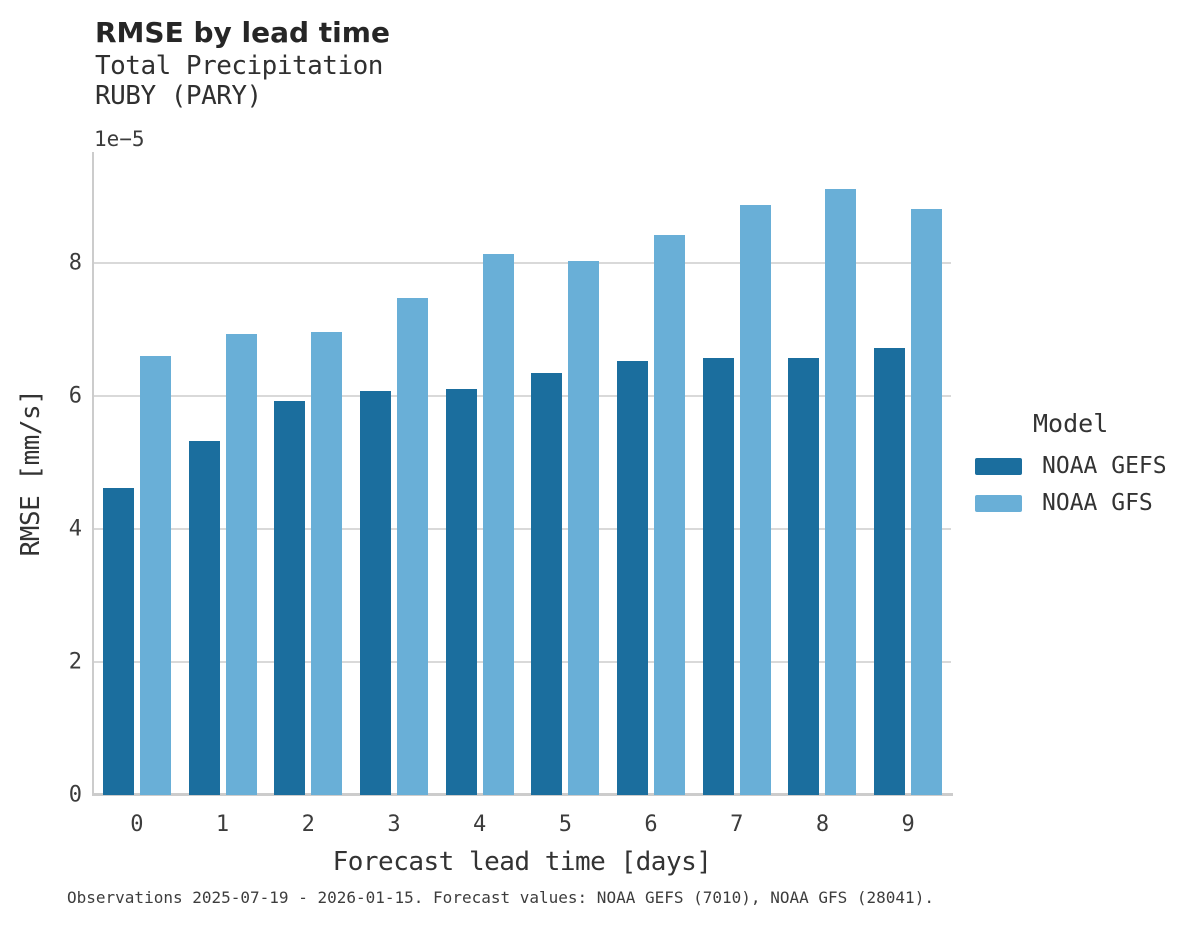  Describe the element at coordinates (75, 263) in the screenshot. I see `y-tick-label: 8` at that location.